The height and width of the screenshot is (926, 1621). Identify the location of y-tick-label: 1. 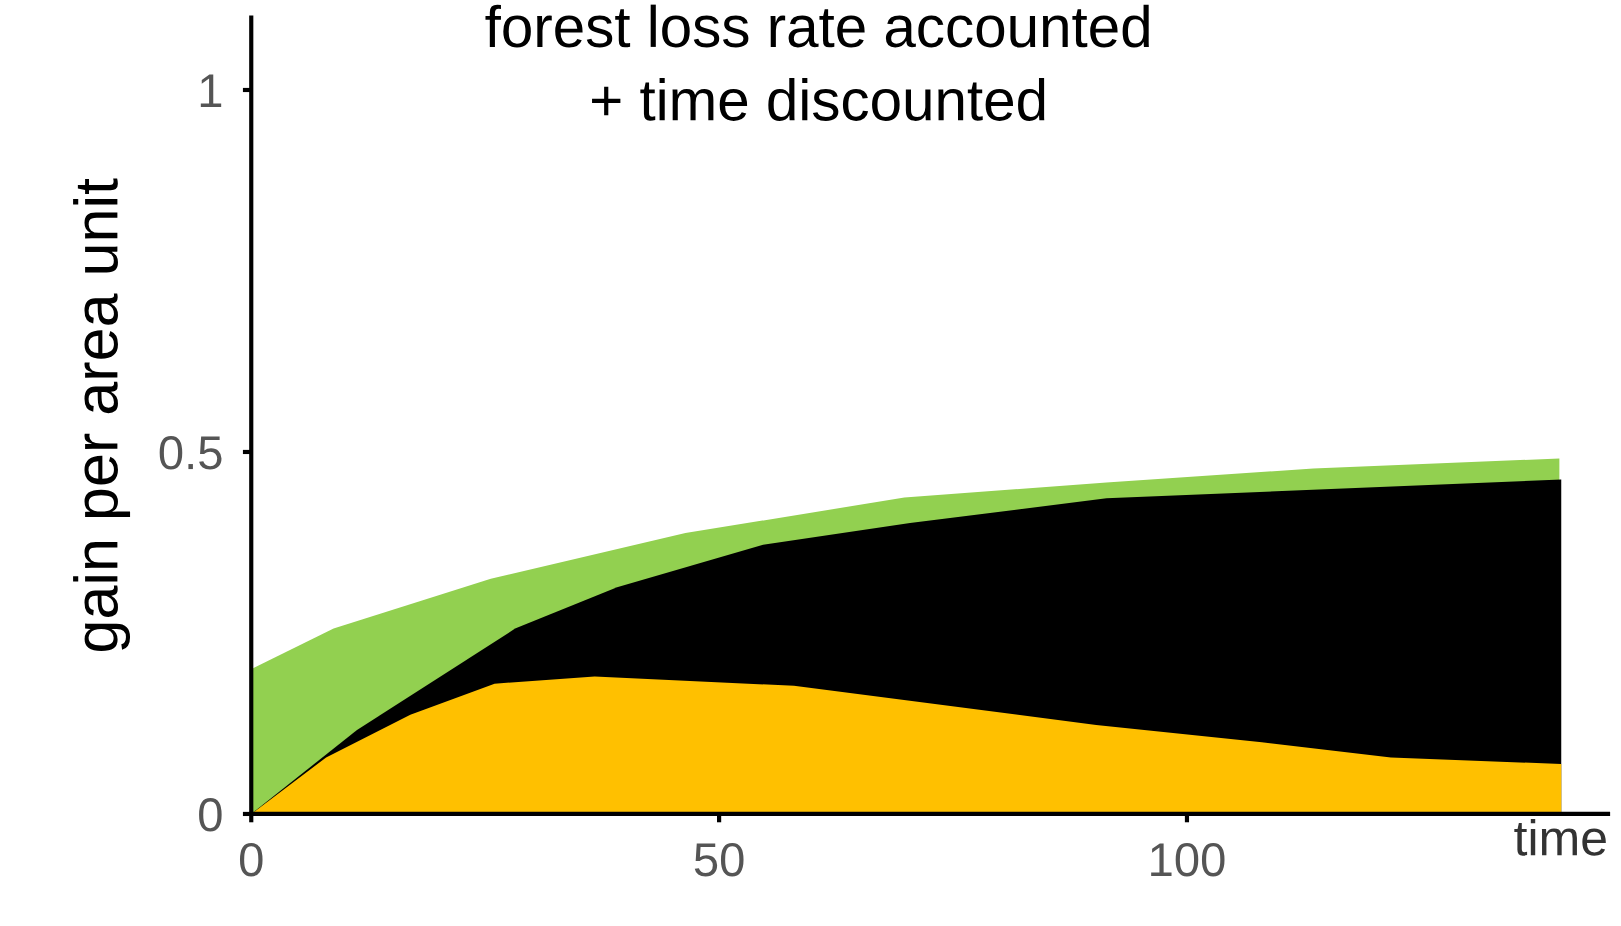
(211, 91).